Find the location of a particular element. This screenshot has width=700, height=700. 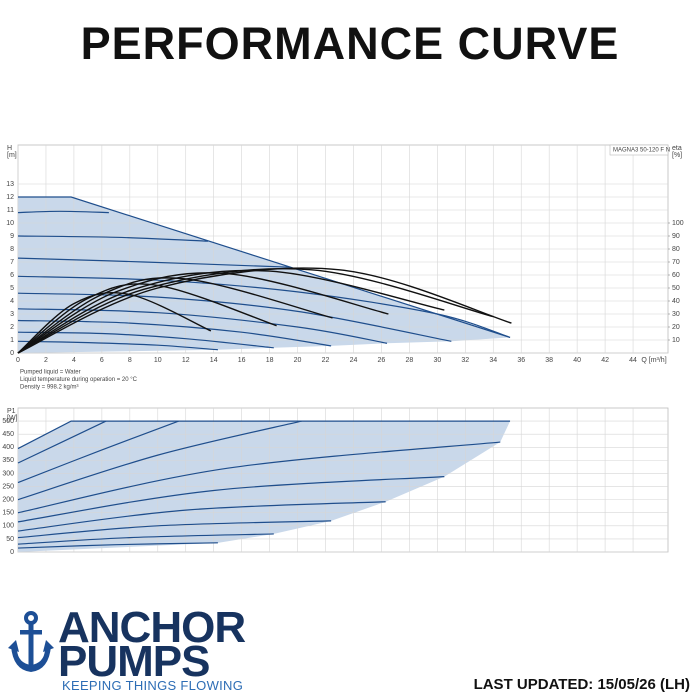

y2-tick-label: 100 is located at coordinates (678, 223).